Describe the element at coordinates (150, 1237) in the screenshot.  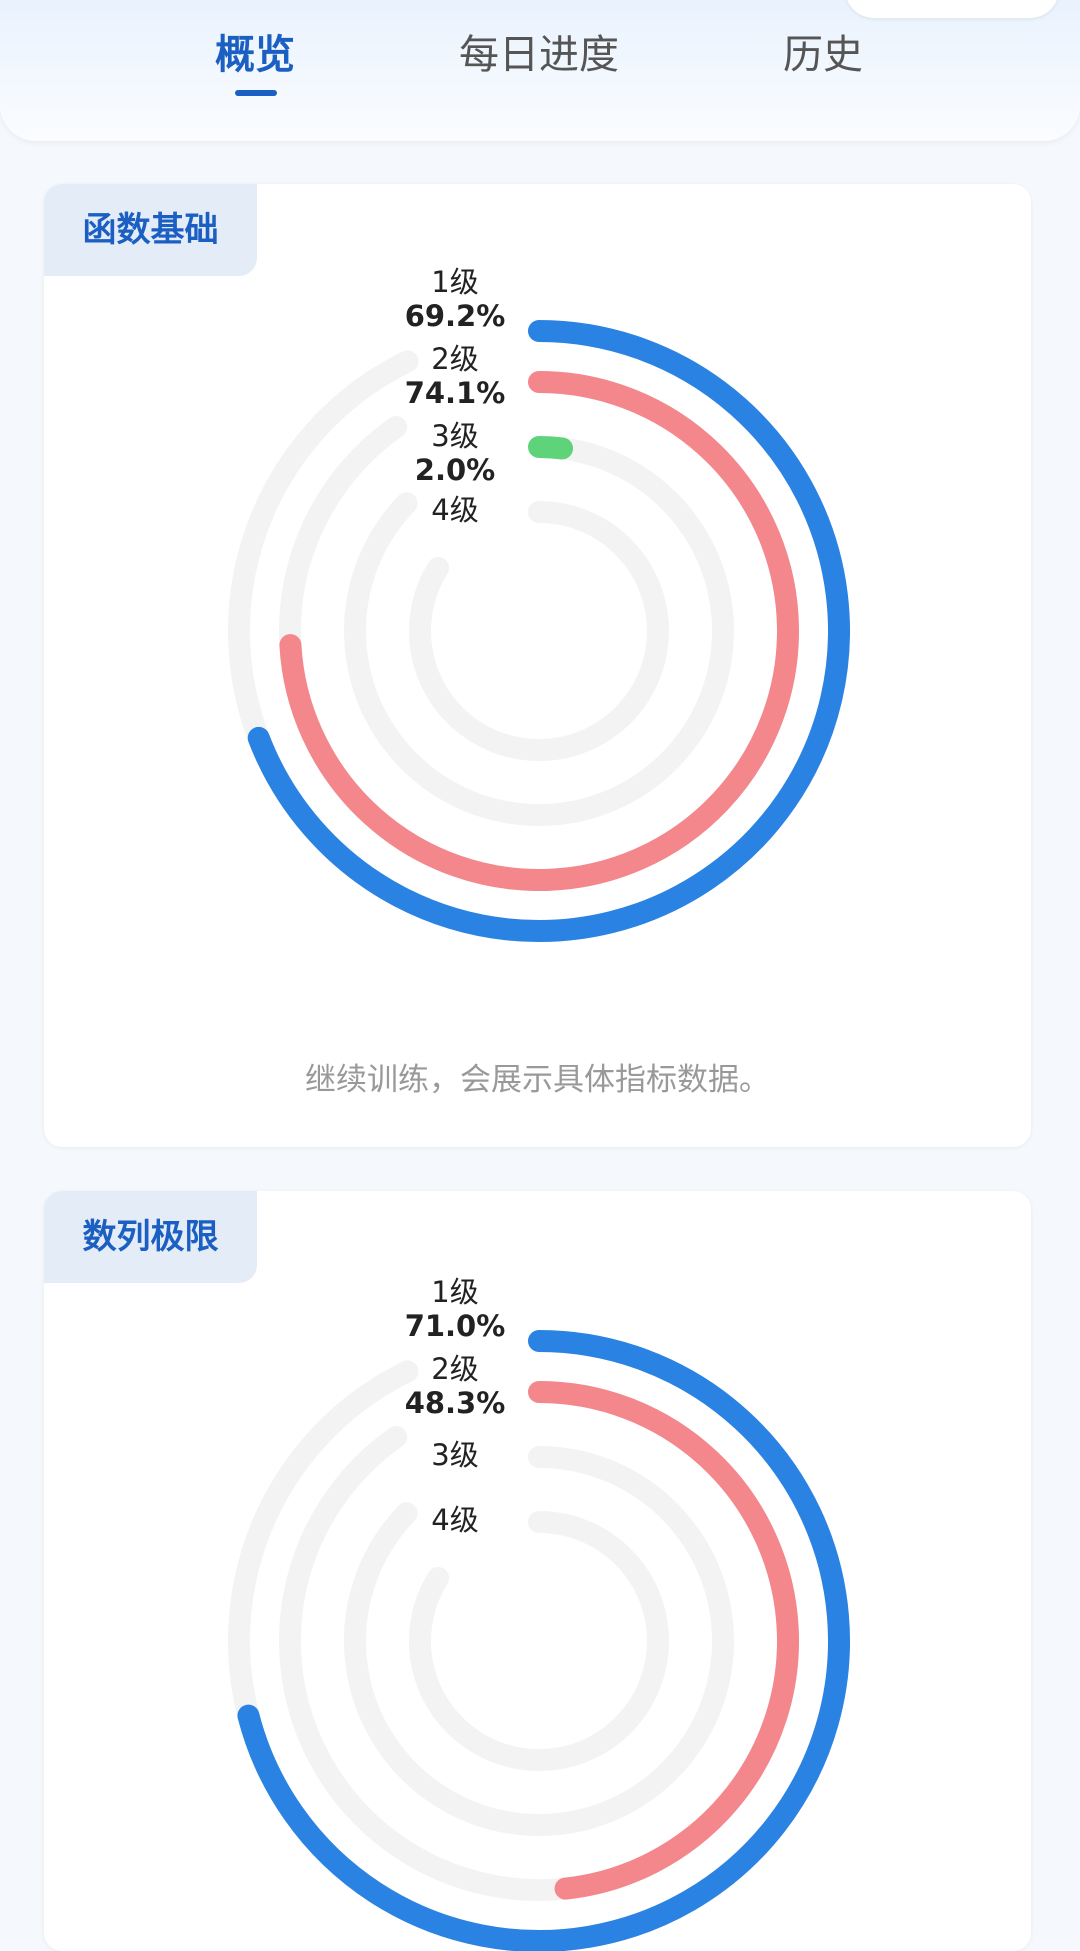
I see `card-title: 数列极限` at that location.